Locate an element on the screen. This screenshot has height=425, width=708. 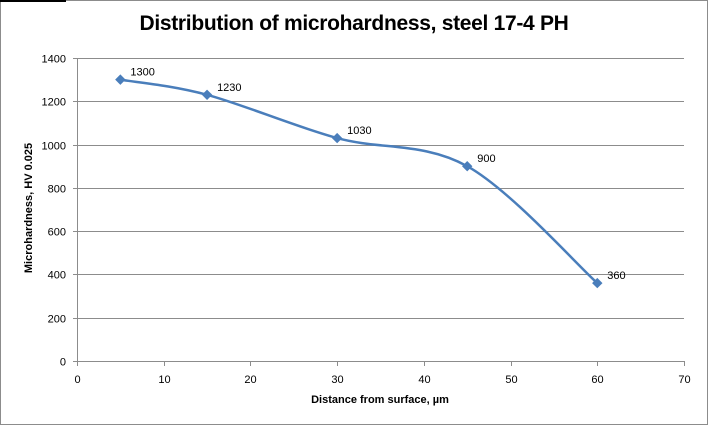
data-label-2: 1030 is located at coordinates (359, 131).